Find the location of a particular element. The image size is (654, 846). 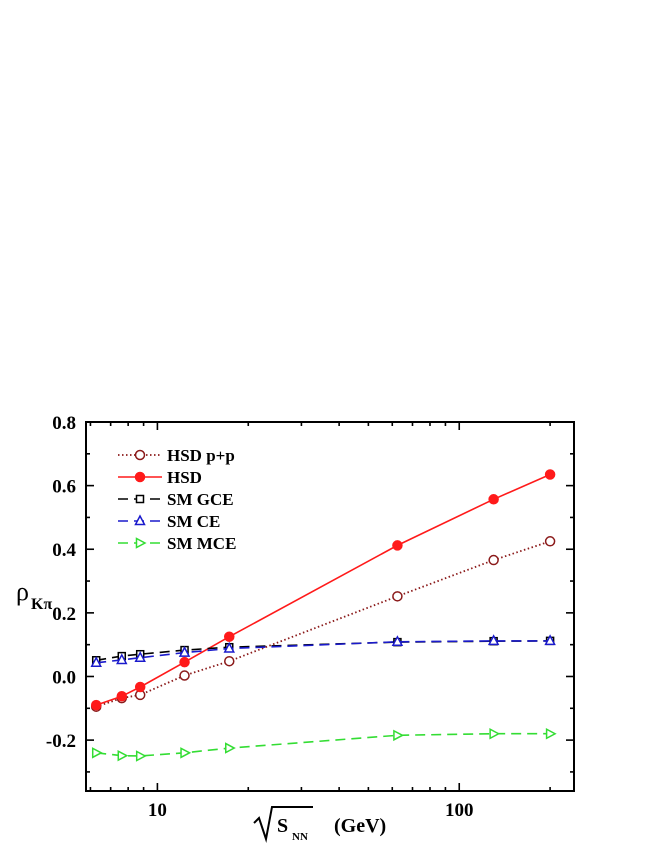

legend: HSD p+p HSD SM GCE SM CE SM MCE is located at coordinates (177, 499).